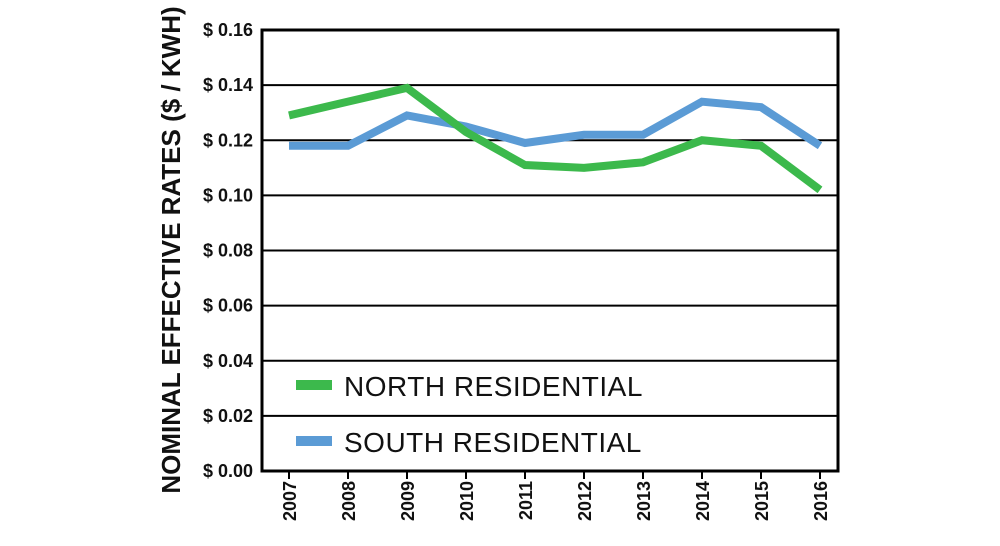 The image size is (1000, 546). Describe the element at coordinates (493, 386) in the screenshot. I see `legend-label: NORTH RESIDENTIAL` at that location.